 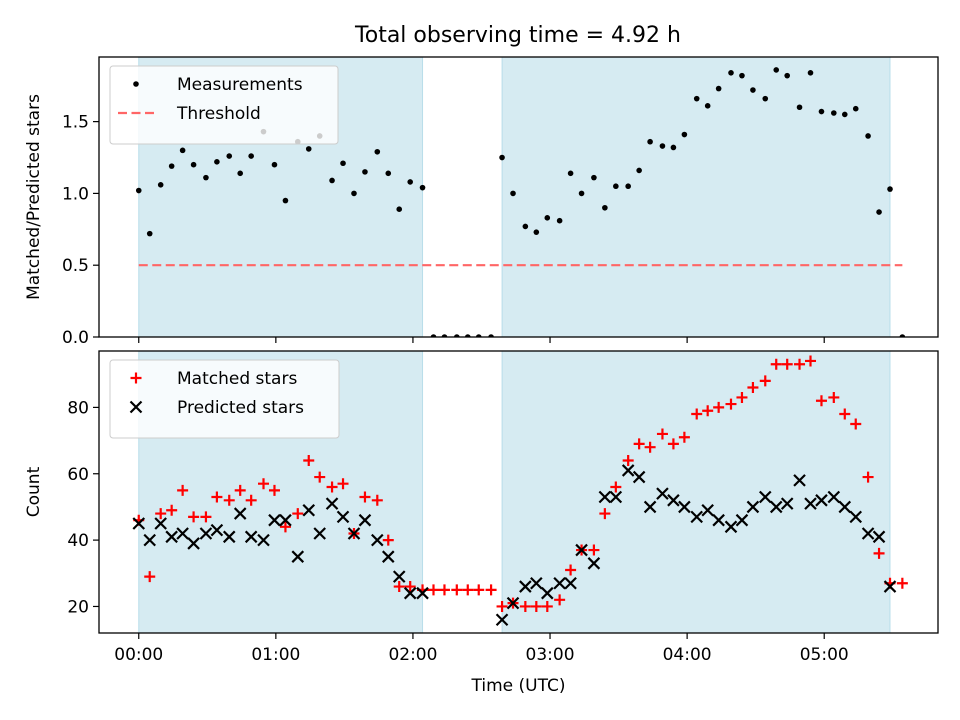 What do you see at coordinates (412, 655) in the screenshot?
I see `x-tick-label: 02:00` at bounding box center [412, 655].